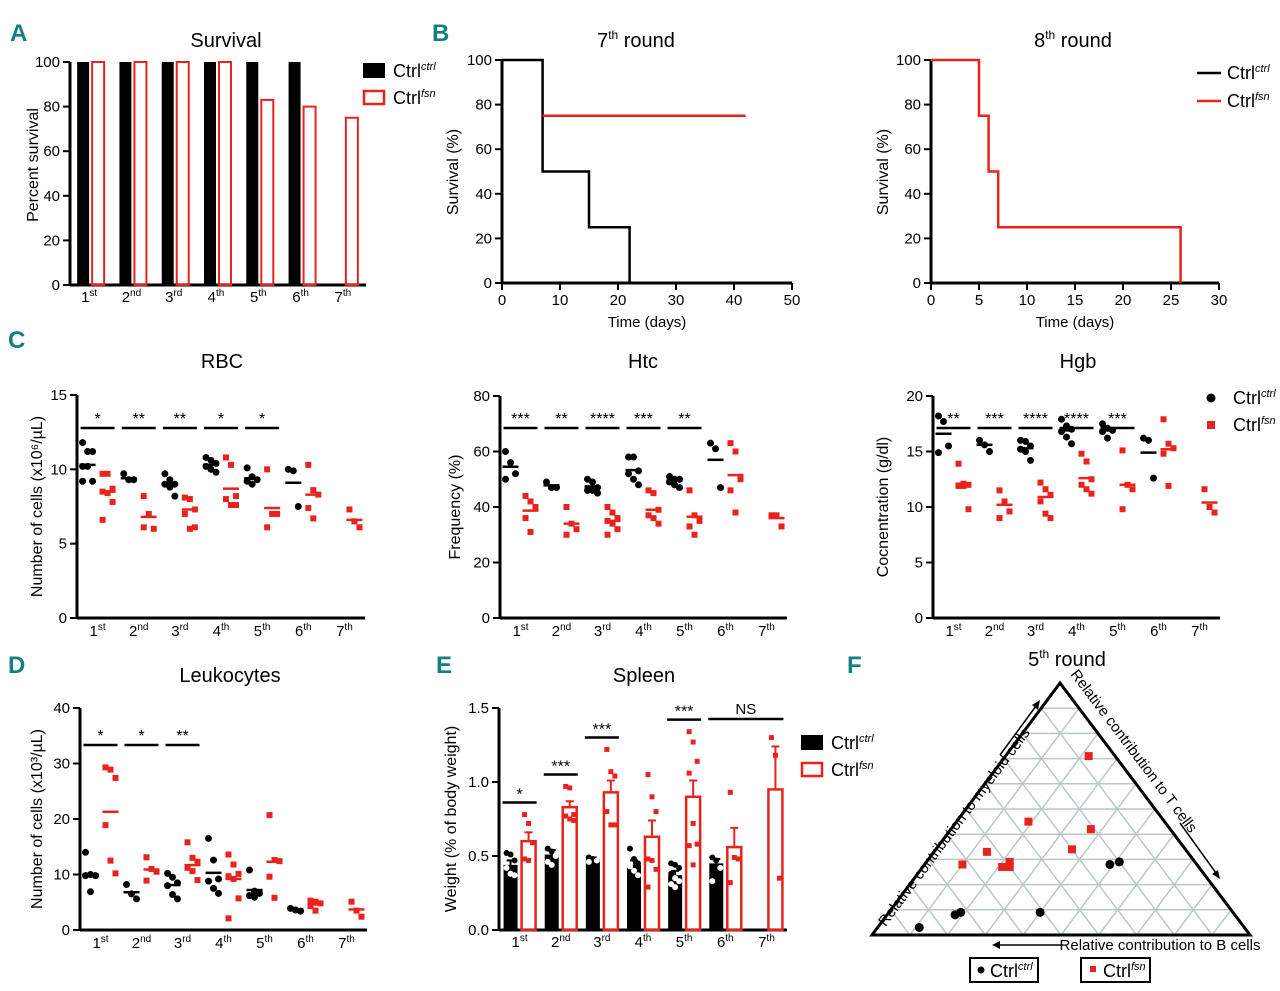  I want to click on legend-swatch-fsn, so click(374, 97).